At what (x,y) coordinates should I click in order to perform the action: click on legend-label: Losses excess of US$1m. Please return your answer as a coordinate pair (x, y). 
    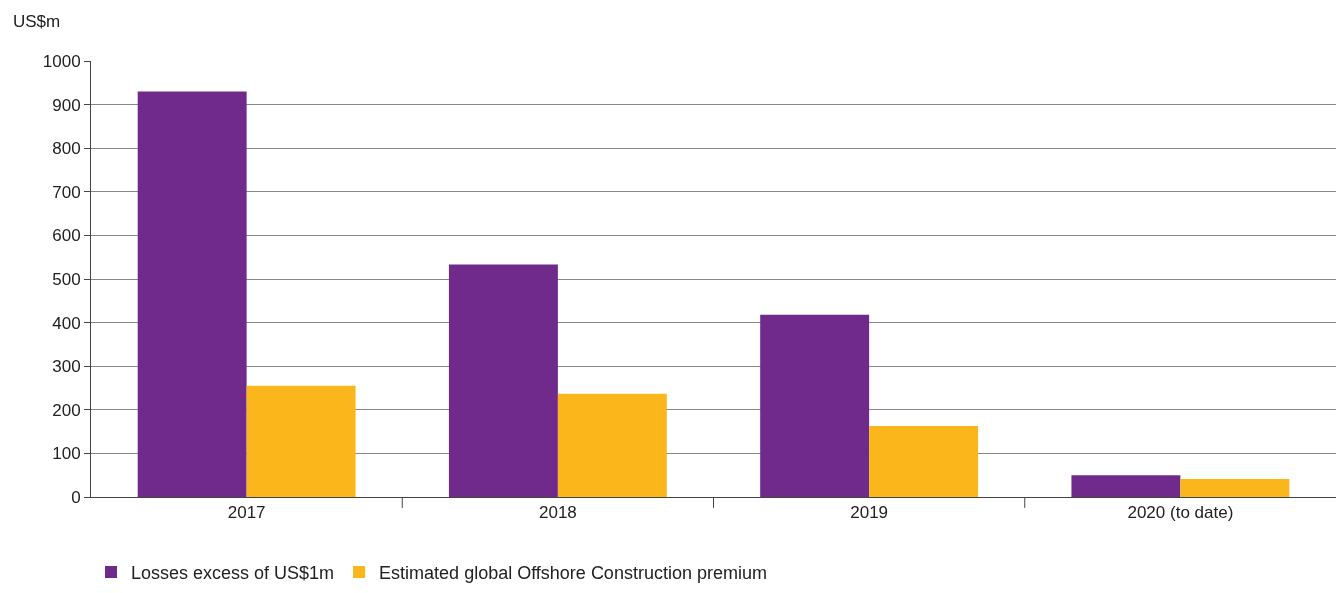
    Looking at the image, I should click on (233, 572).